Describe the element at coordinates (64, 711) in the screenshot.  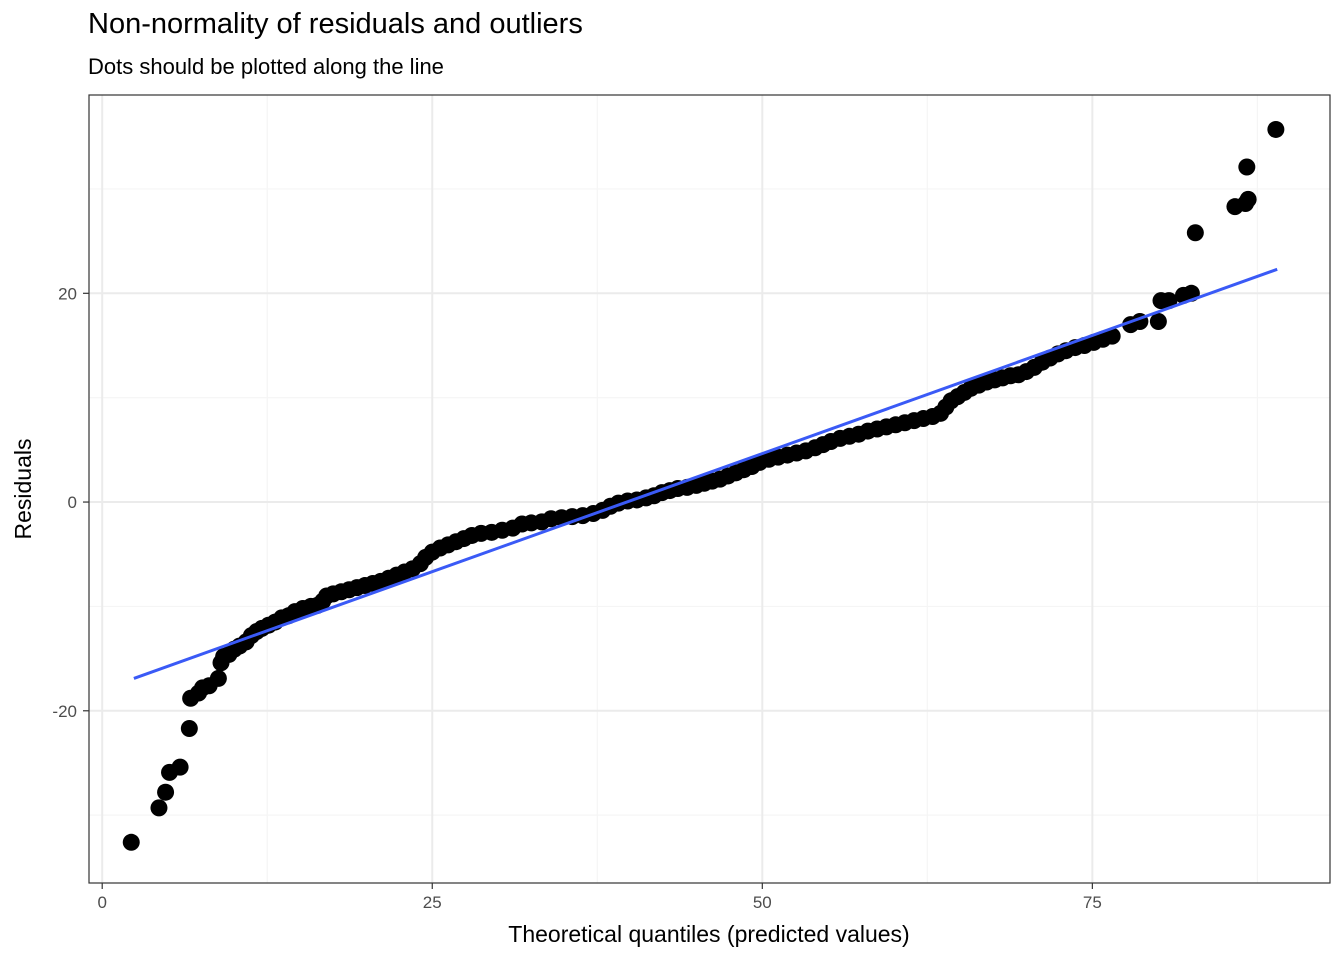
I see `y-tick-label: -20` at that location.